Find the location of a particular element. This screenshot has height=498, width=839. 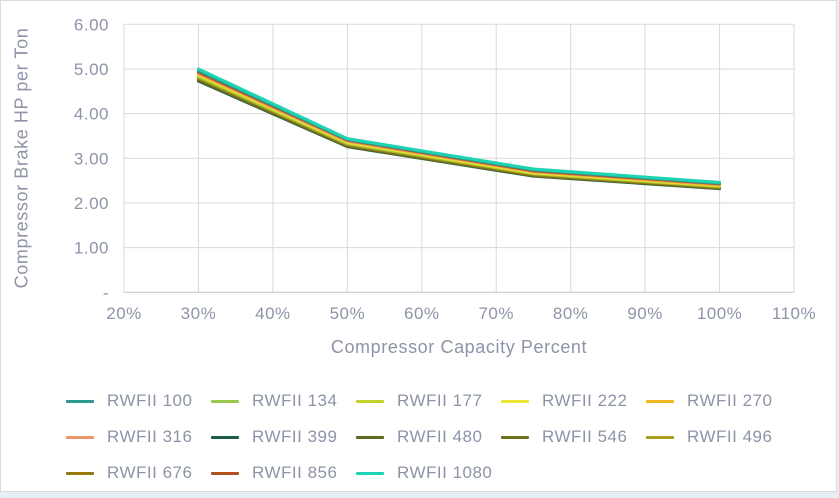

legend-item-rwfii-316: RWFII 316 is located at coordinates (138, 437).